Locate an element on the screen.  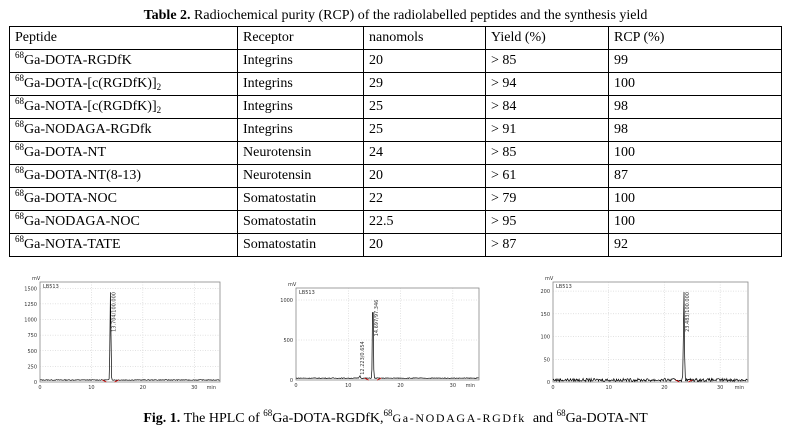
yield-cell: > 61 is located at coordinates (547, 176).